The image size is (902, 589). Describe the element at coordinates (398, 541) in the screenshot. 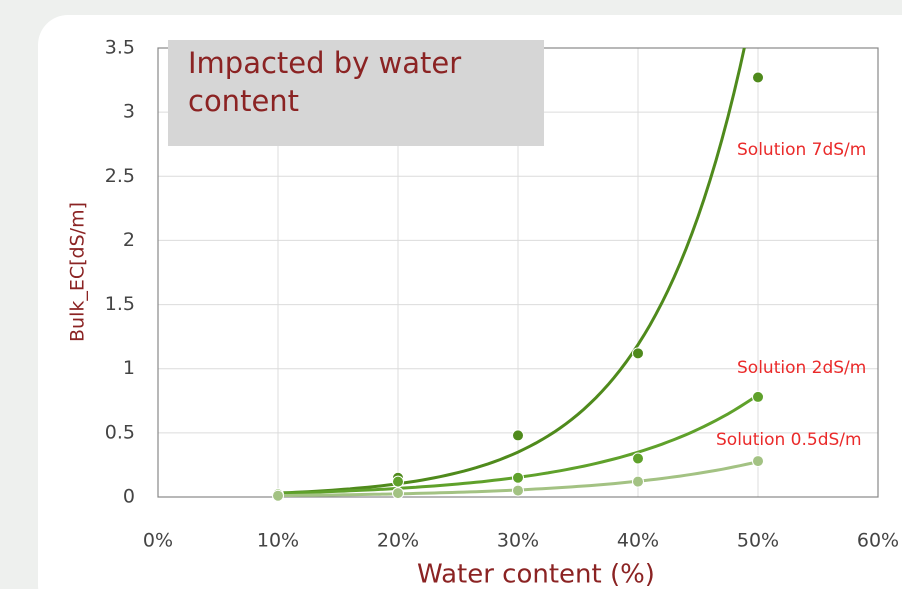

I see `x-tick-label: 20%` at that location.